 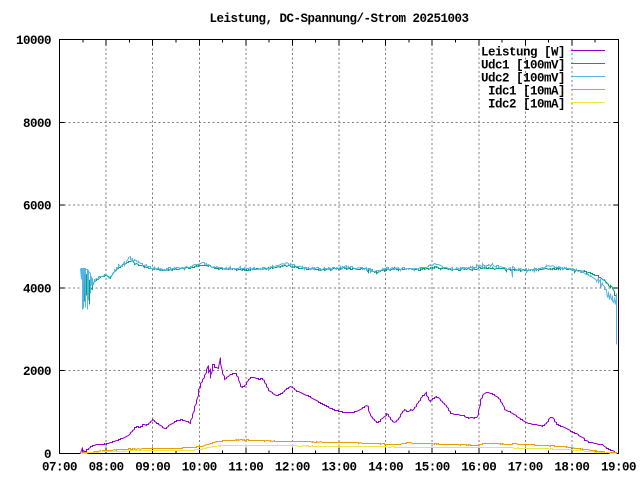 What do you see at coordinates (106, 468) in the screenshot?
I see `svg-text: 08:00` at bounding box center [106, 468].